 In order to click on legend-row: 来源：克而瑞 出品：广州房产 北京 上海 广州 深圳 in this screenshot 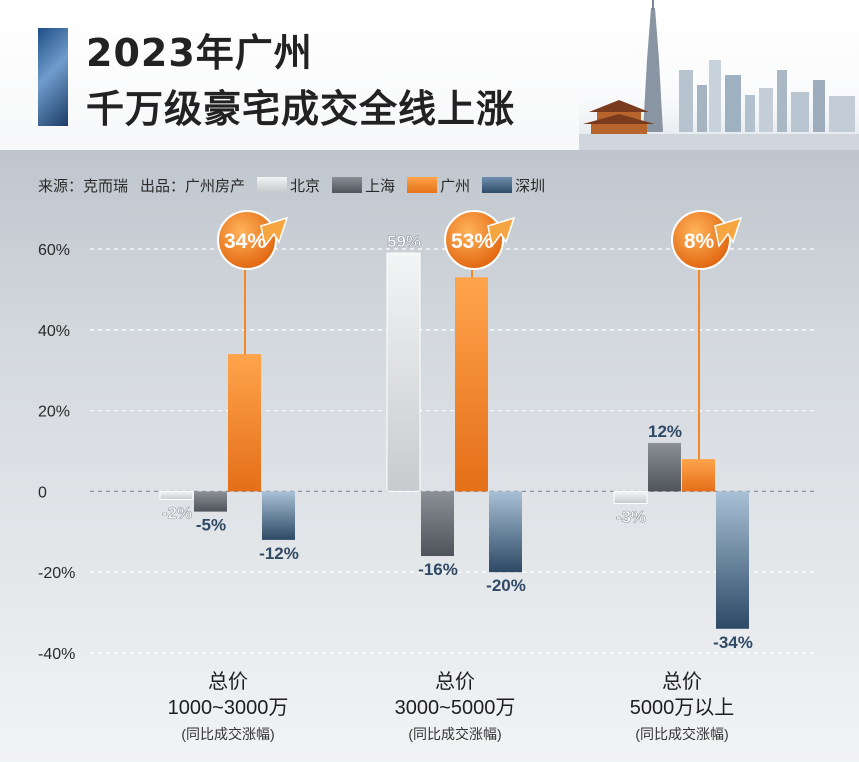, I will do `click(297, 185)`.